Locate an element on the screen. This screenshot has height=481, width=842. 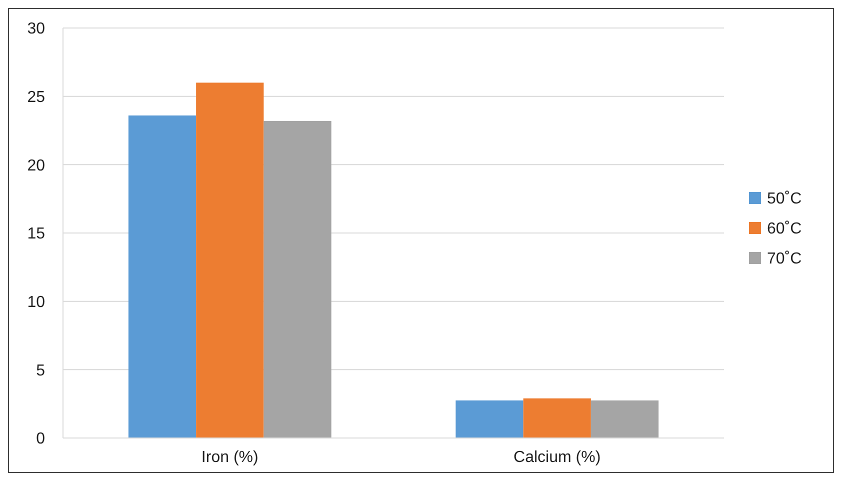
y-tick-label: 5 is located at coordinates (41, 371).